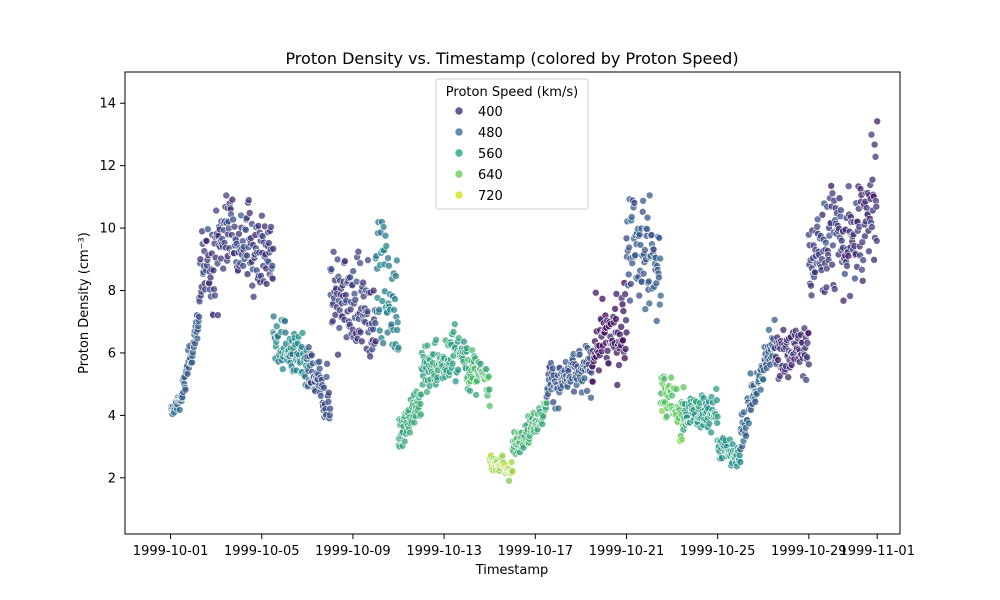 The height and width of the screenshot is (600, 1000). Describe the element at coordinates (353, 551) in the screenshot. I see `x-tick-label: 1999-10-09` at that location.